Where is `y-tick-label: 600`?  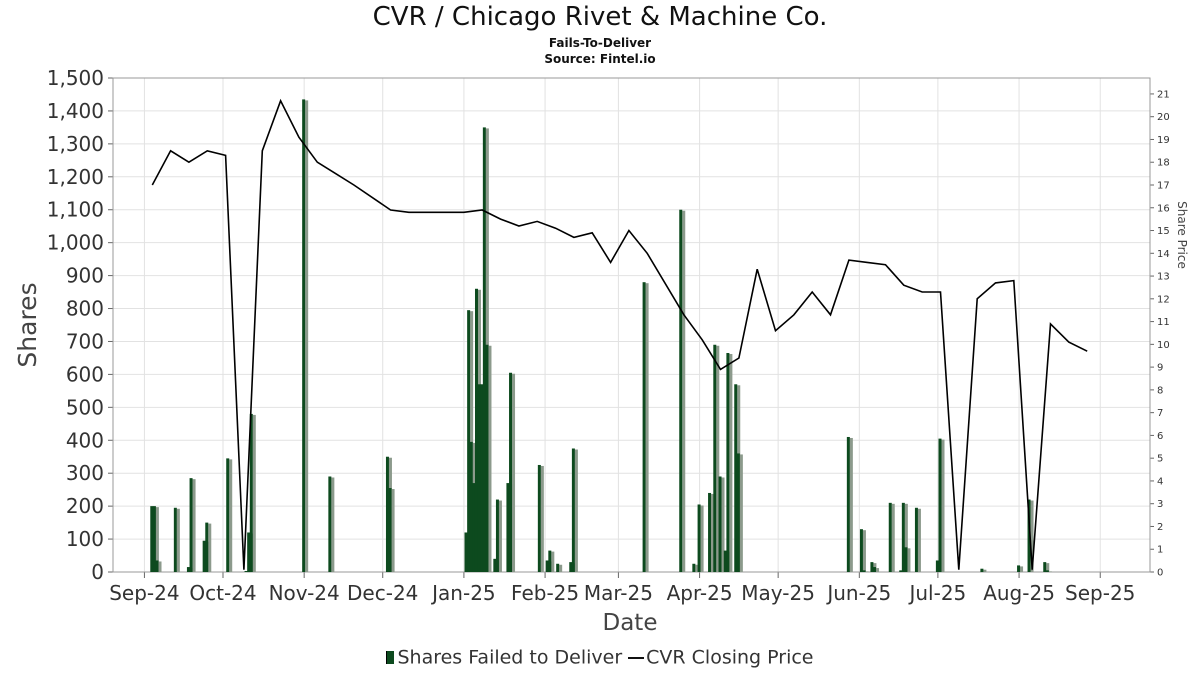 y-tick-label: 600 is located at coordinates (85, 374).